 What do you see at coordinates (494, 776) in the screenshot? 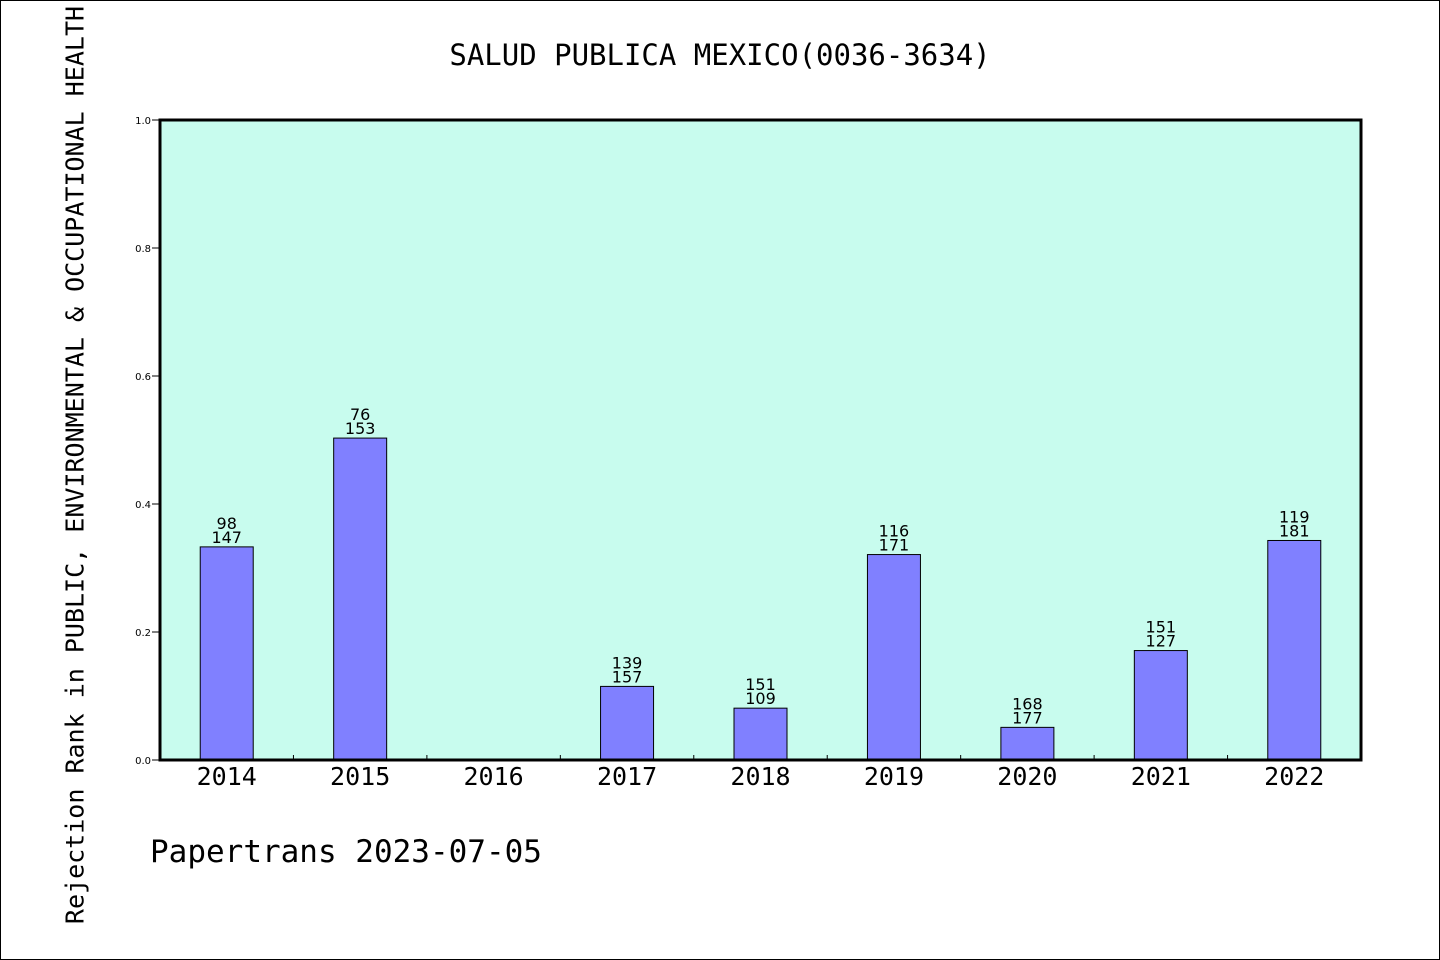
I see `x-tick-label: 2016` at bounding box center [494, 776].